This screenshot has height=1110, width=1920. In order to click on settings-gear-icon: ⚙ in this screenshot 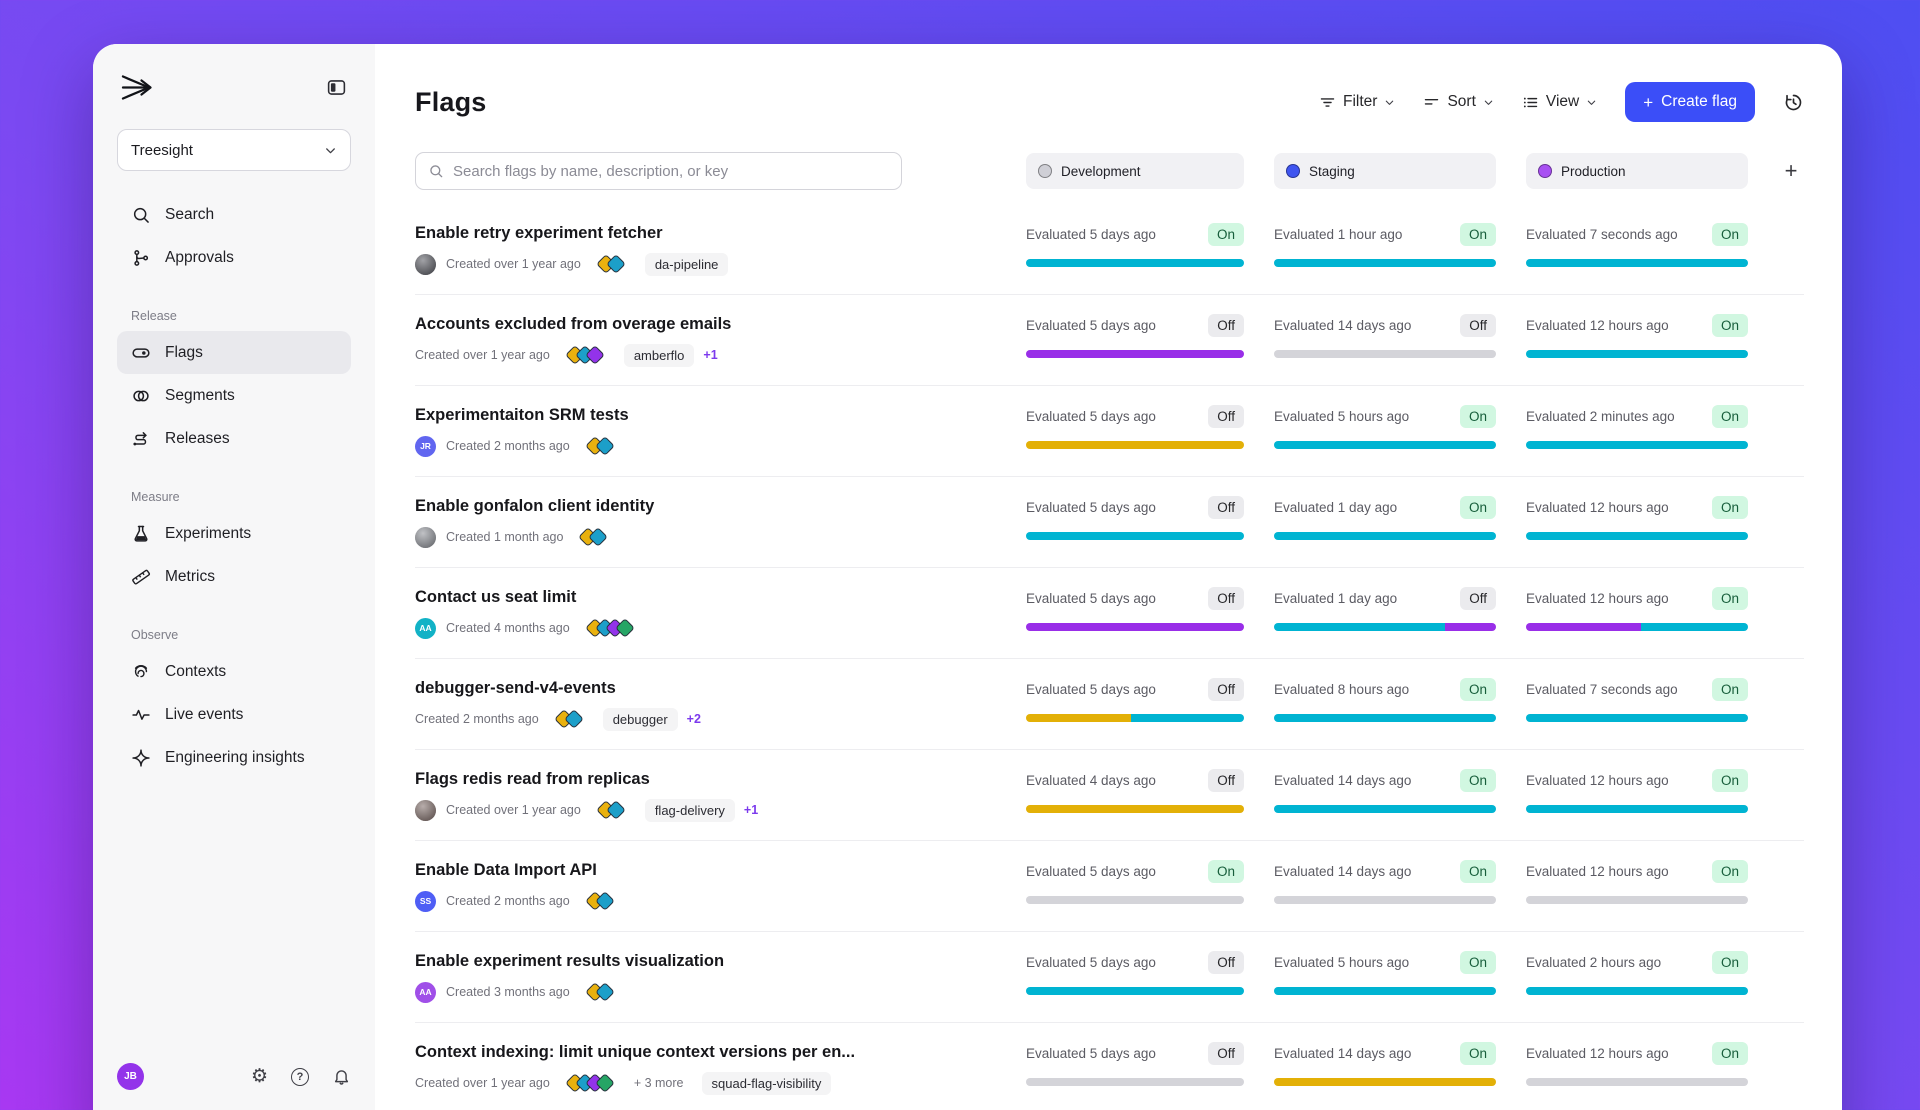, I will do `click(259, 1076)`.